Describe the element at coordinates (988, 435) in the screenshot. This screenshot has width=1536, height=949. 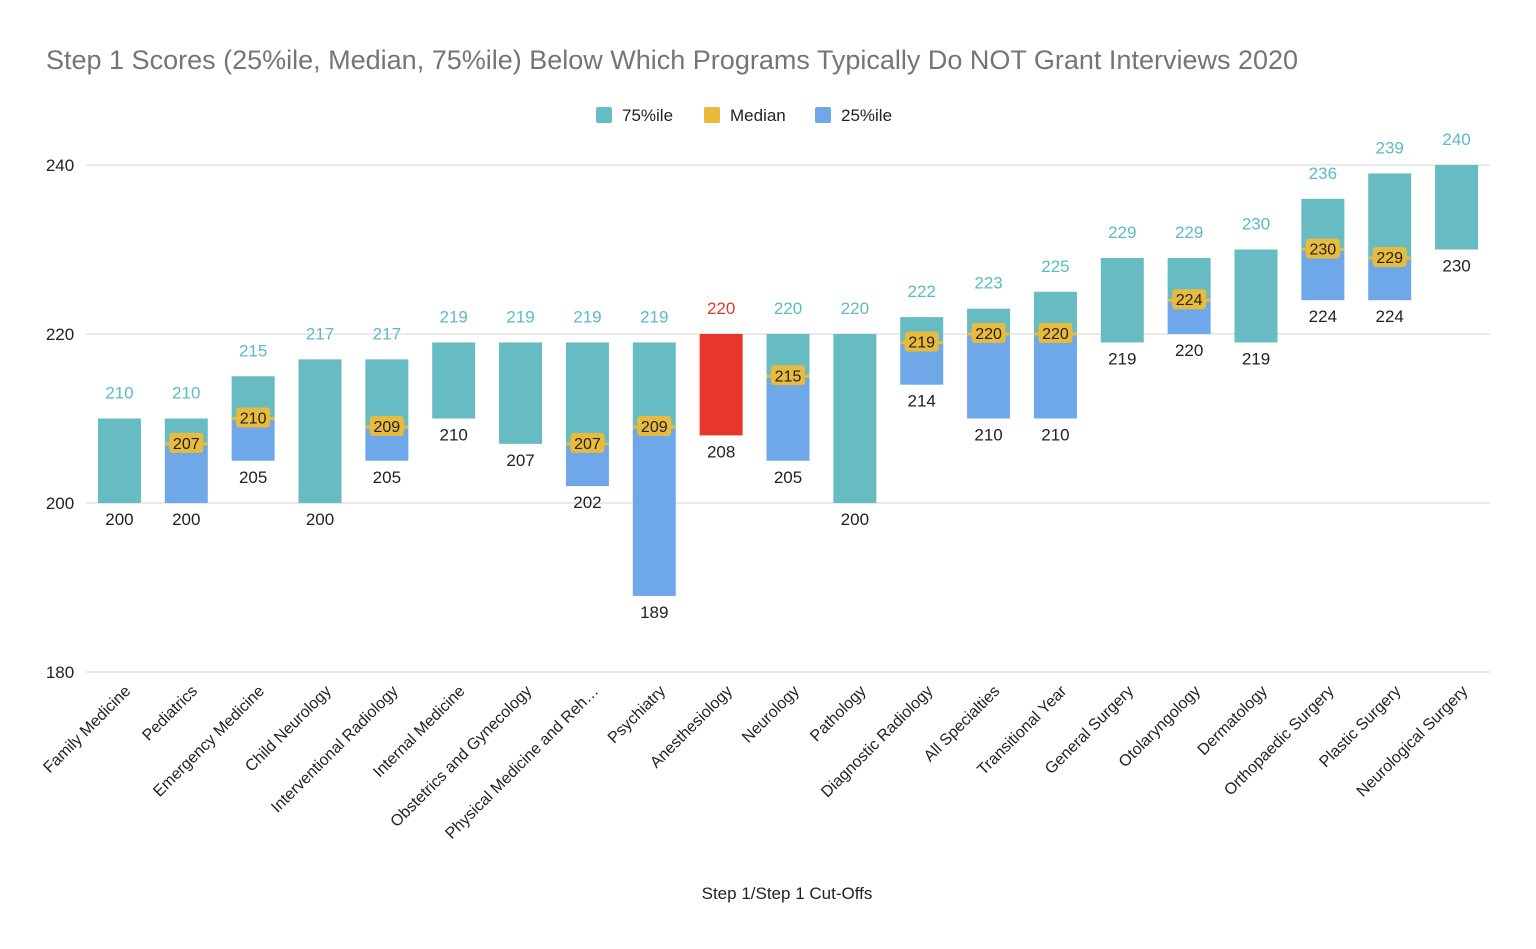
I see `label-25-13: 210` at that location.